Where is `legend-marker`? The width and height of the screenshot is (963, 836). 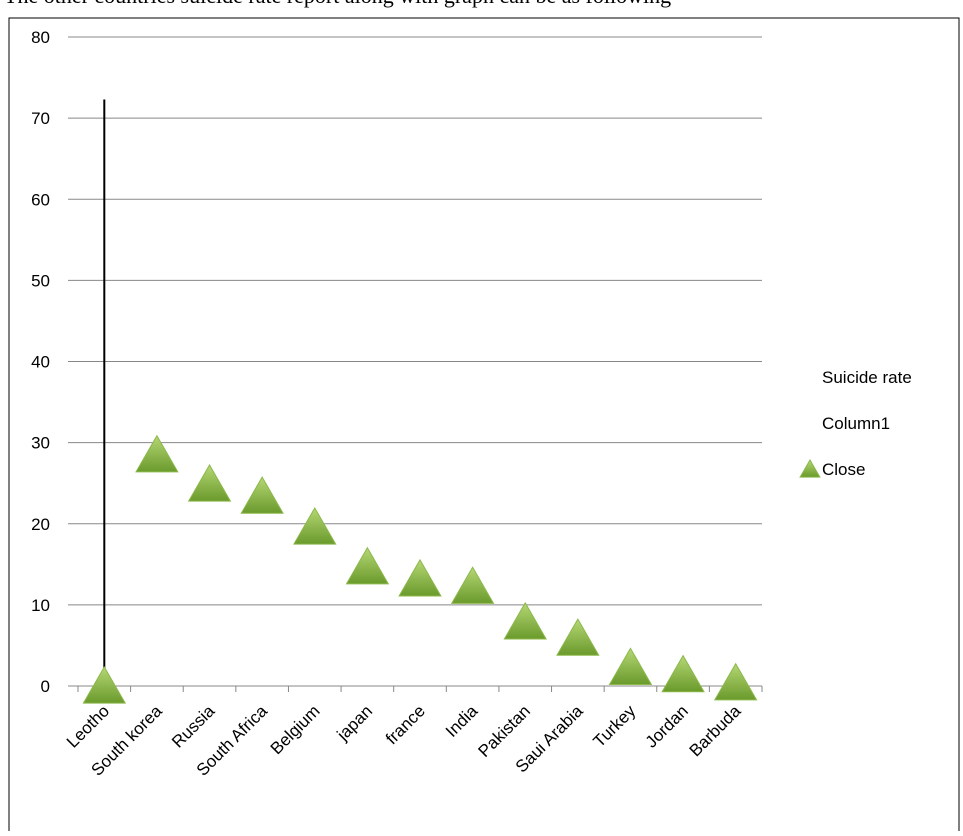
legend-marker is located at coordinates (810, 468).